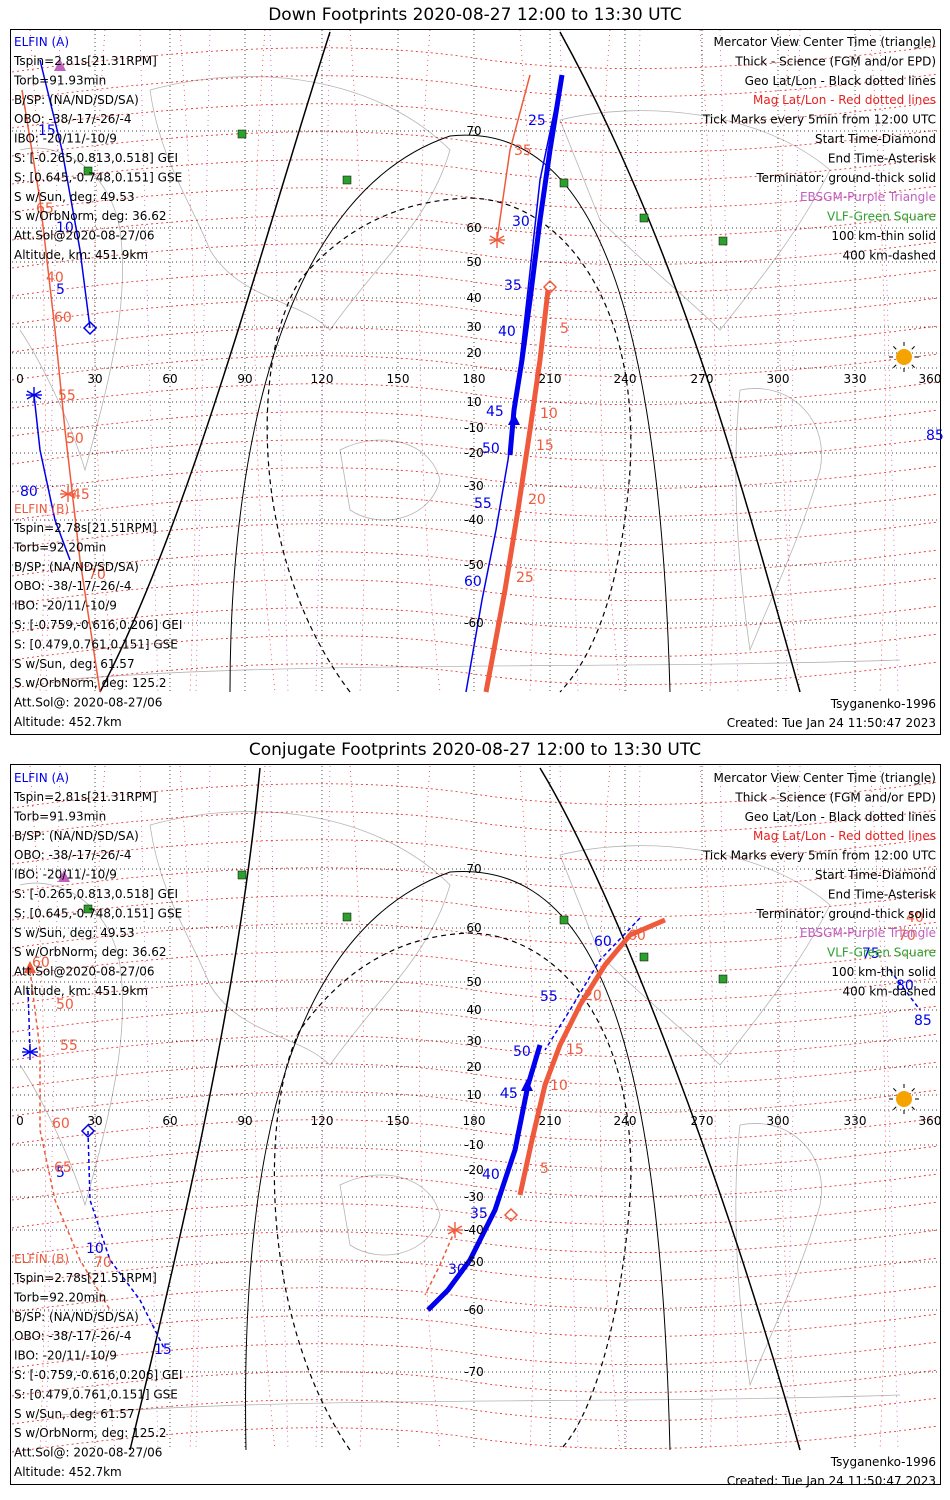  What do you see at coordinates (478, 1121) in the screenshot?
I see `panel2-lon-axis: 0 30 60 90 120 150 180 210 240 270 300 330 360` at bounding box center [478, 1121].